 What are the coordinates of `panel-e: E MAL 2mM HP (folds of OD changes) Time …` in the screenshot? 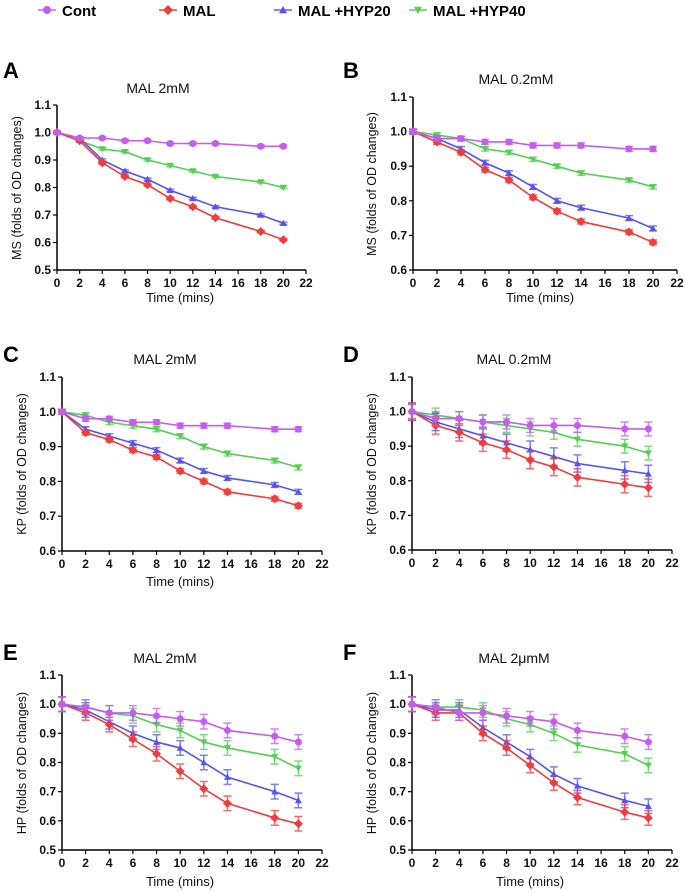 It's located at (166, 764).